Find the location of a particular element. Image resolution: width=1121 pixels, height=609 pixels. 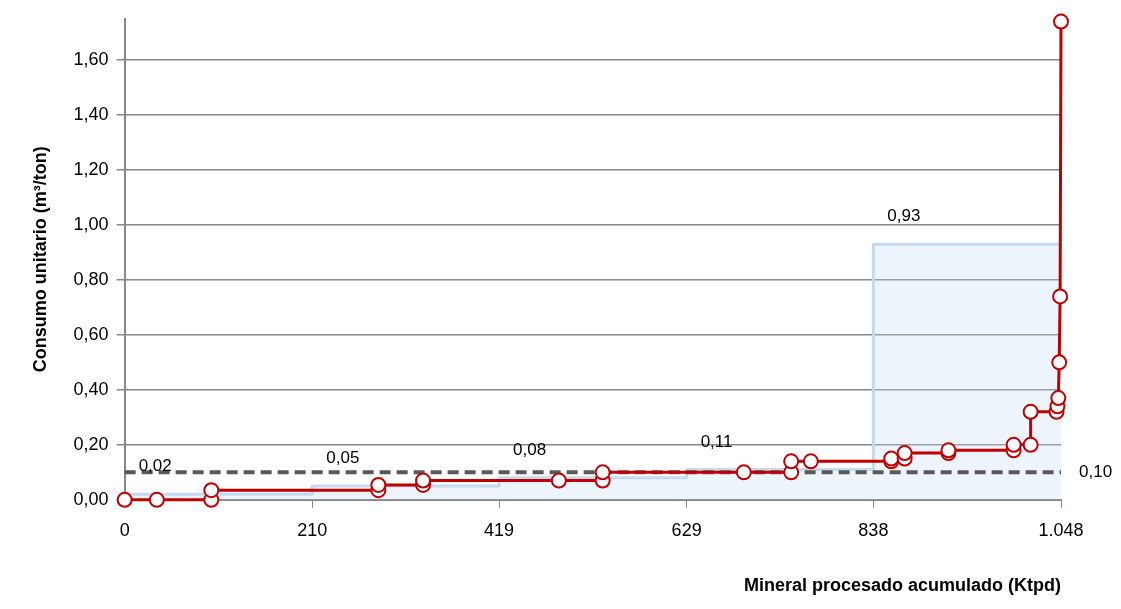

data-label: 0,11 is located at coordinates (716, 441).